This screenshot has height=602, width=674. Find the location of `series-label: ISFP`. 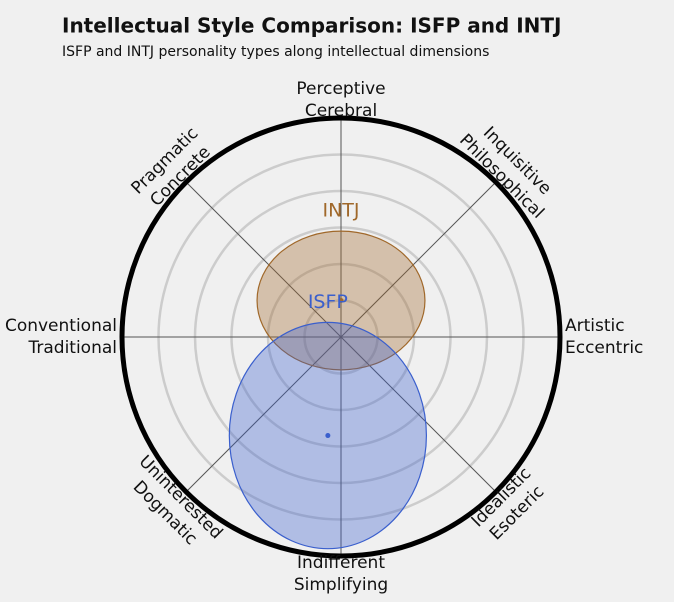

series-label: ISFP is located at coordinates (328, 302).